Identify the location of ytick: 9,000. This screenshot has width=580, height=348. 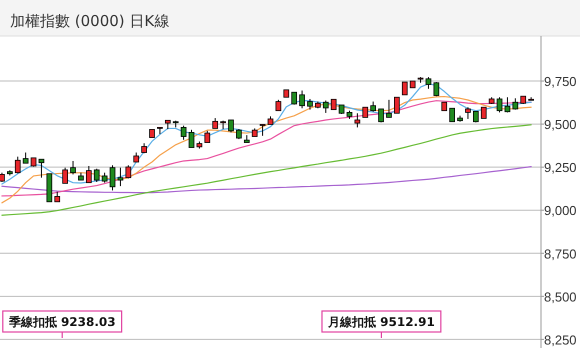
(560, 210).